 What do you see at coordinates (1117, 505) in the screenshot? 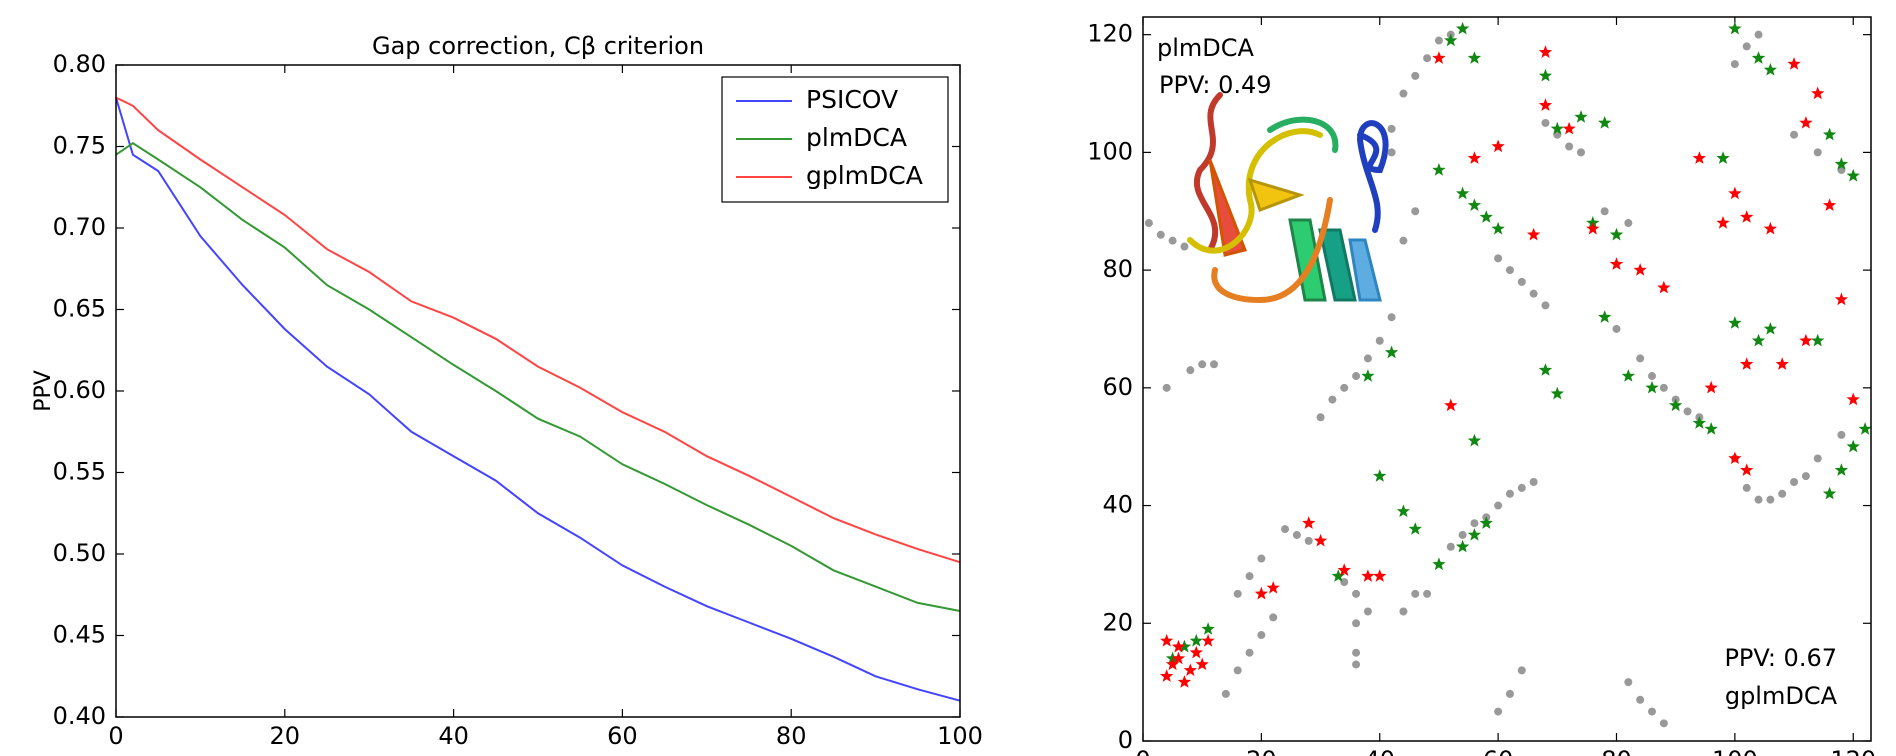
I see `y-tick-label: 40` at bounding box center [1117, 505].